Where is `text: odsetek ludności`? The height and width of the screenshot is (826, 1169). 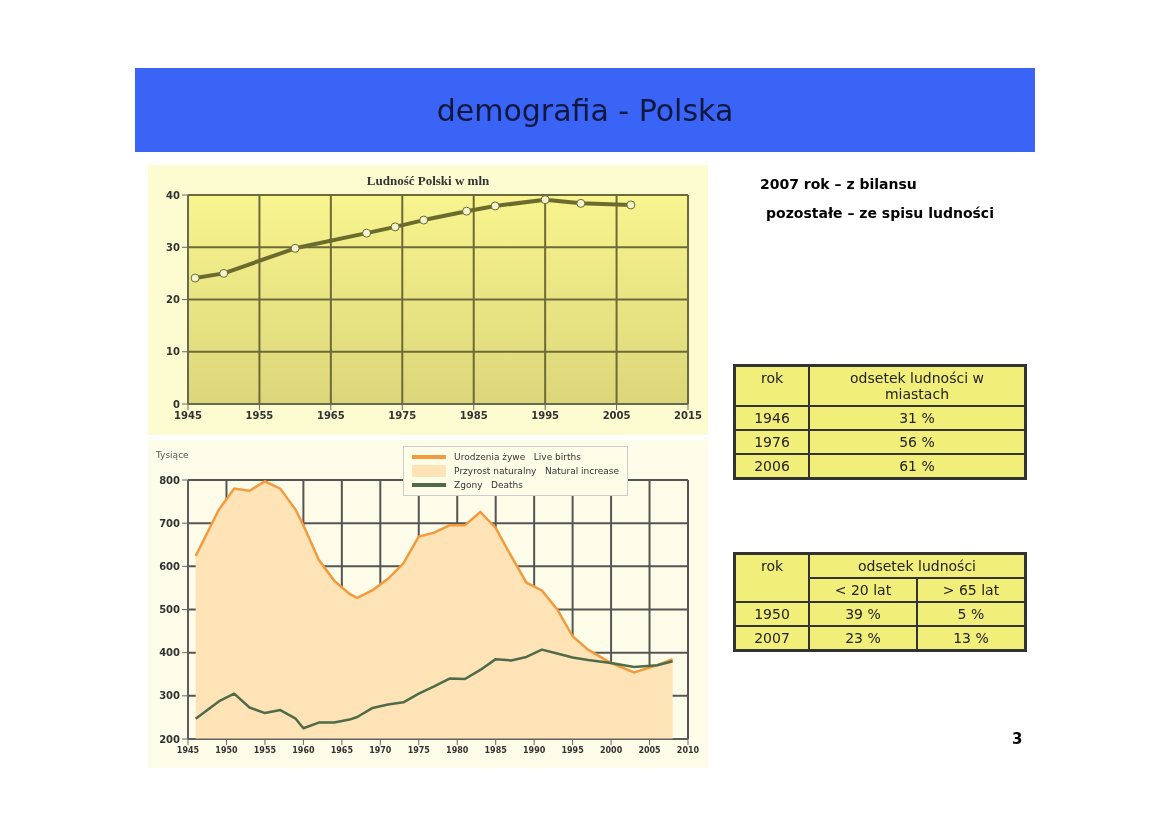
text: odsetek ludności is located at coordinates (917, 565).